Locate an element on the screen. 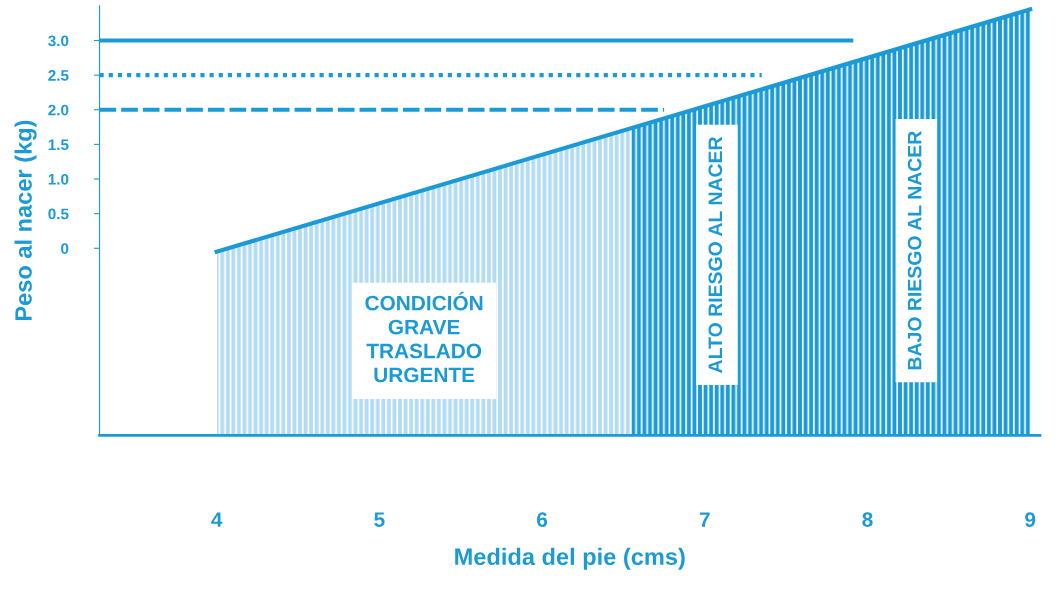 The width and height of the screenshot is (1059, 589). y-tick-label: 1.0 is located at coordinates (58, 179).